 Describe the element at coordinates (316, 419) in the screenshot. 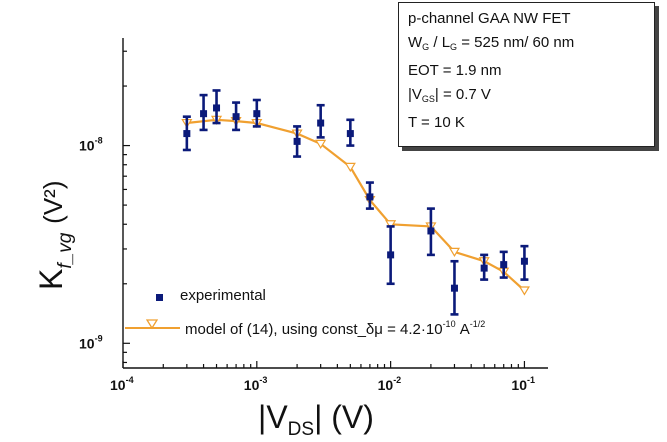

I see `x-axis-label: |VDS| (V)` at that location.